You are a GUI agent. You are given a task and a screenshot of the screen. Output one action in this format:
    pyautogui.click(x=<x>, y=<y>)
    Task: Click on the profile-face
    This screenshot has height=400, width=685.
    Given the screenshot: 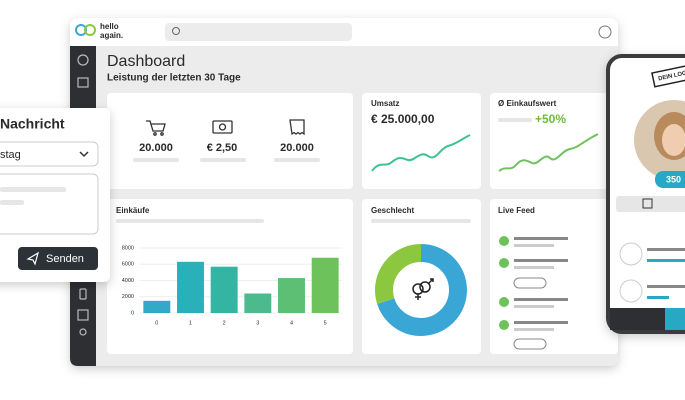 What is the action you would take?
    pyautogui.click(x=673, y=140)
    